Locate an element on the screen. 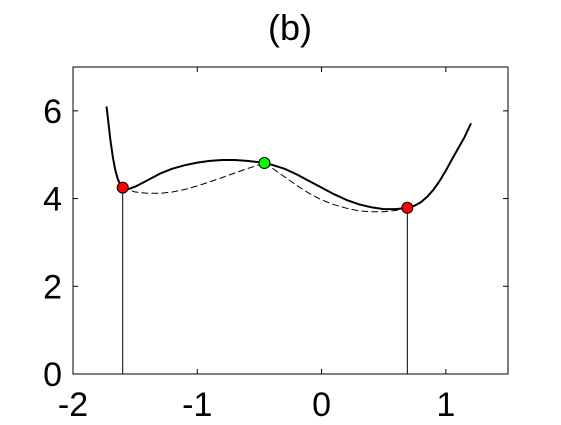 The image size is (561, 425). x-tick-label: 0 is located at coordinates (321, 403).